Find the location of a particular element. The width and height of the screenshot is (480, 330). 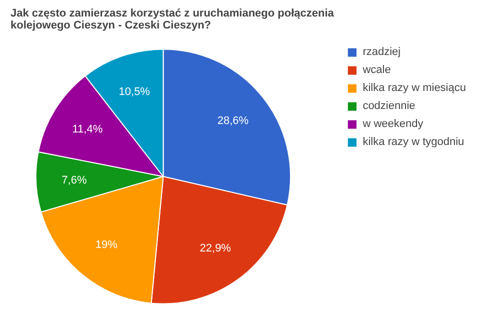

legend-label: codziennie is located at coordinates (389, 106).